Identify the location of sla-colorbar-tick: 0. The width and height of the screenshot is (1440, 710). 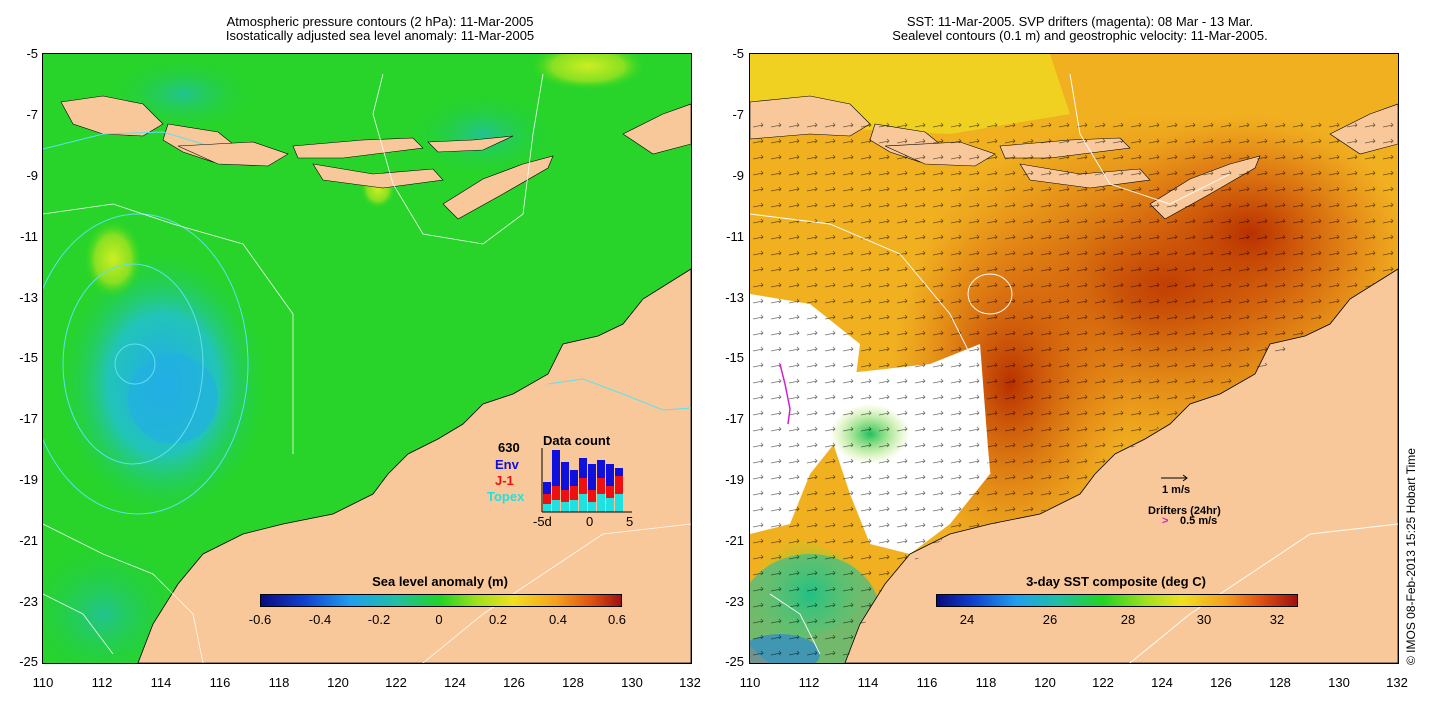
(439, 619).